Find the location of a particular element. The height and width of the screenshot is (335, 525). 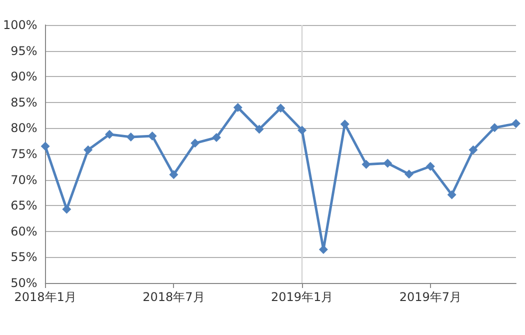

x-tick-label: 2019年1月 is located at coordinates (302, 297).